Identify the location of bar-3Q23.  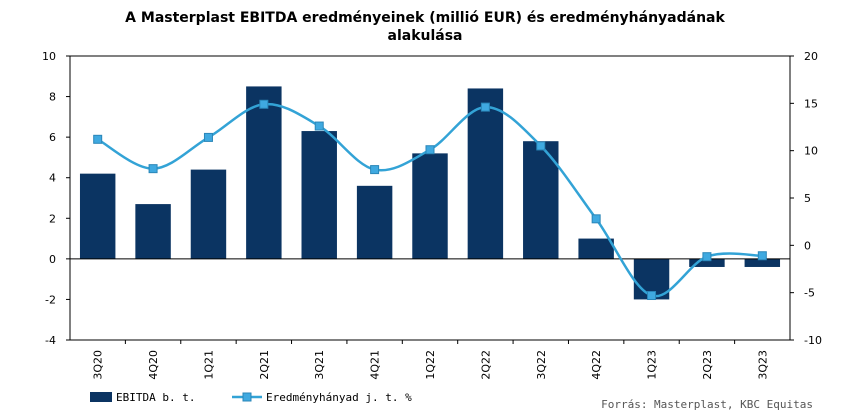
(762, 262).